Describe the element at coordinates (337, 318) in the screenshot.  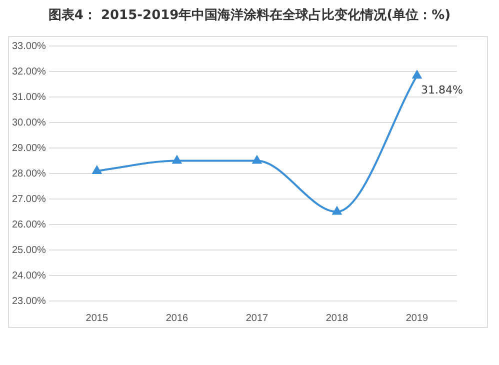
I see `x-tick-label: 2018` at that location.